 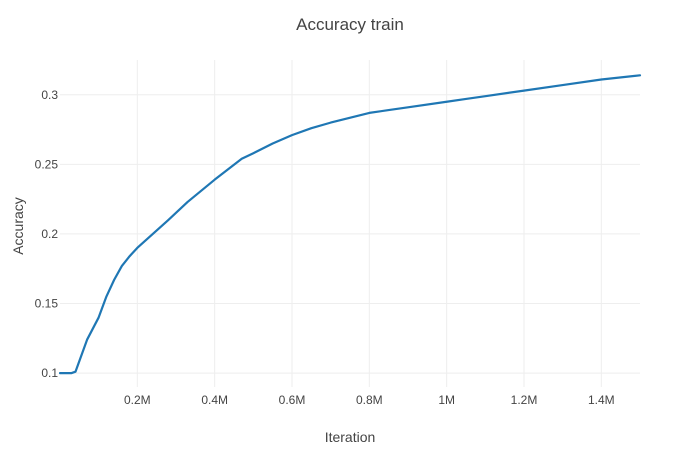 What do you see at coordinates (524, 400) in the screenshot?
I see `x-tick-label: 1.2M` at bounding box center [524, 400].